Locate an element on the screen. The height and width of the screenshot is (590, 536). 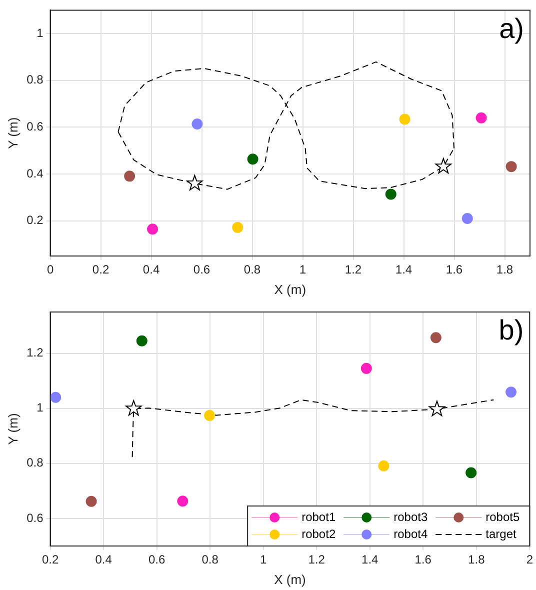
x-tick-label: 0 is located at coordinates (50, 269).